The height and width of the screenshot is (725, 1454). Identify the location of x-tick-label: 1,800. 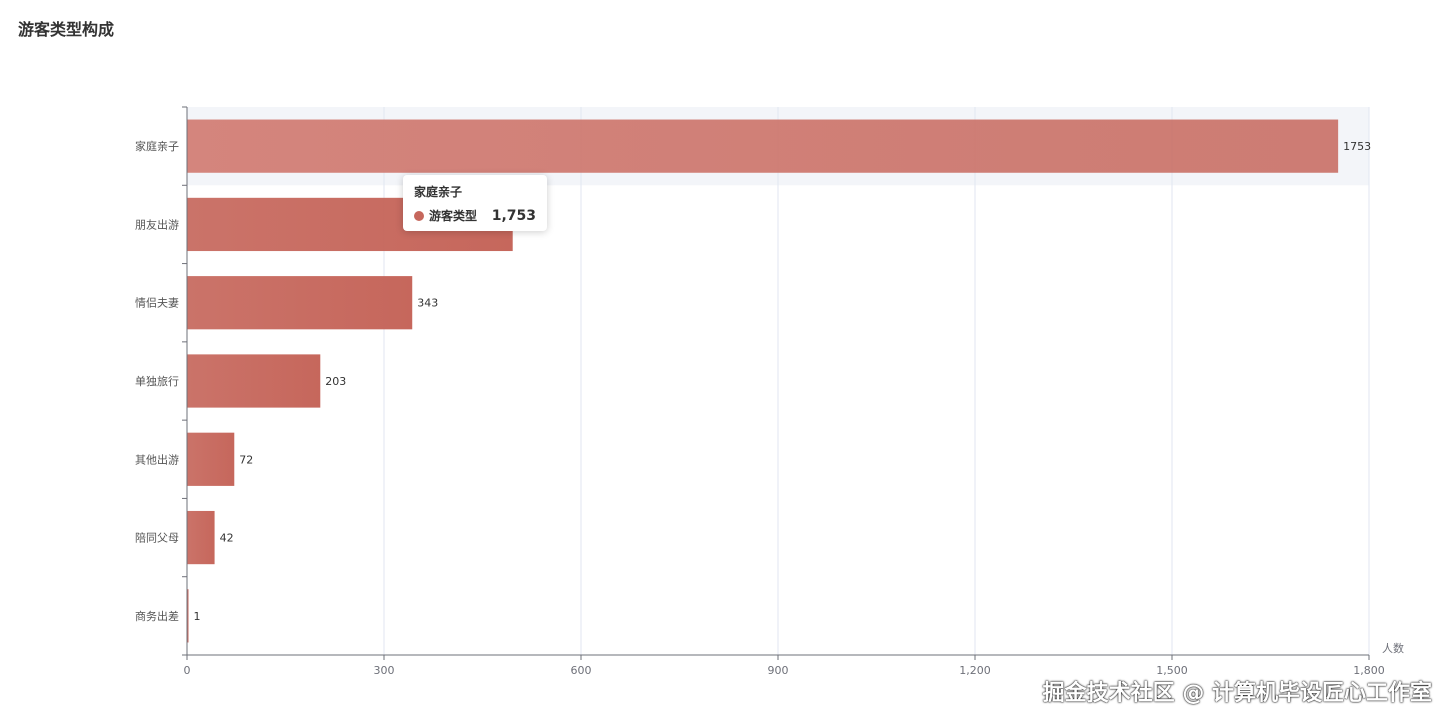
(1369, 670).